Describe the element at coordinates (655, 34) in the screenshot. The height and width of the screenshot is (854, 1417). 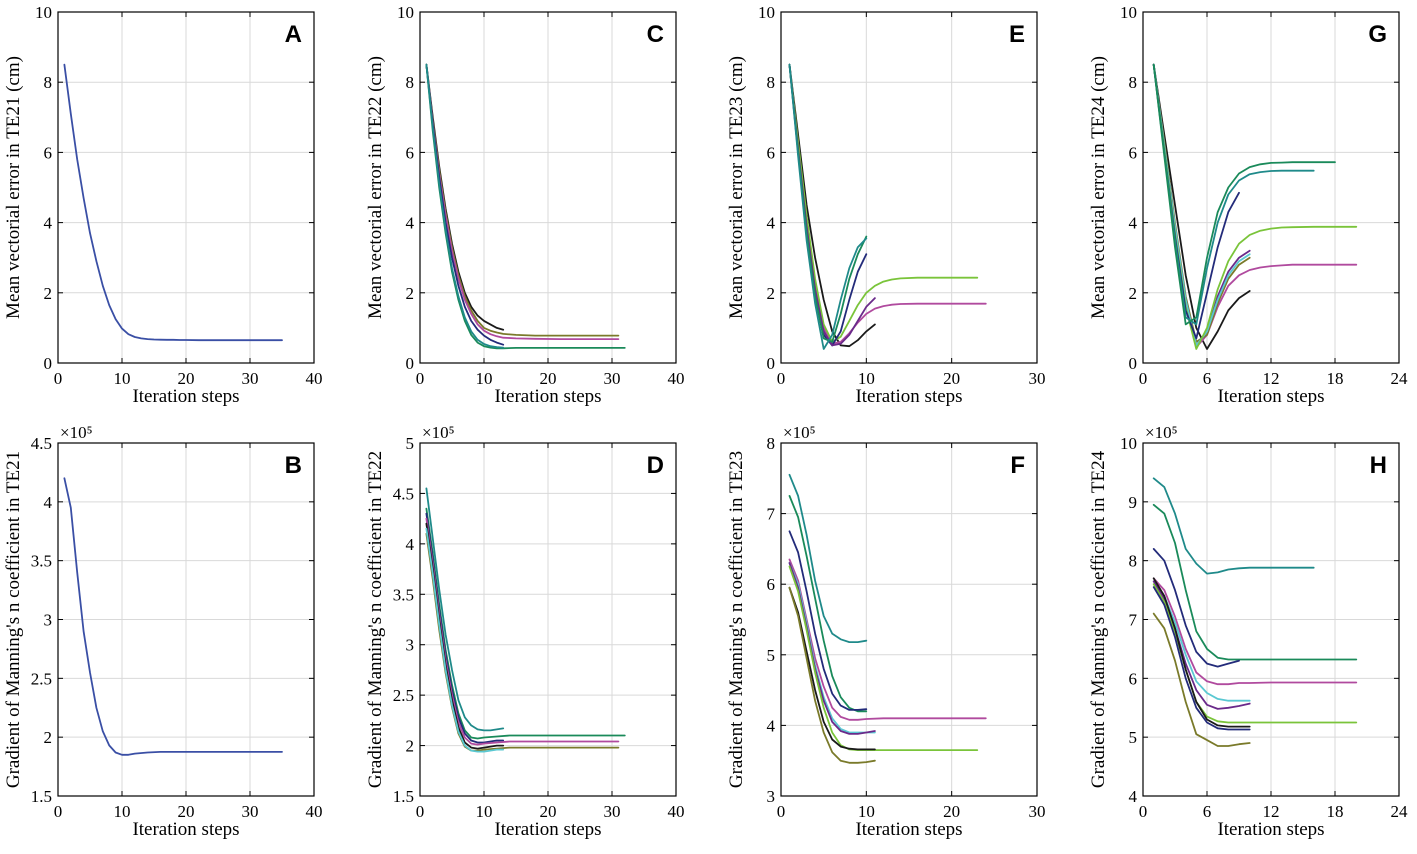
I see `panel-letter: C` at that location.